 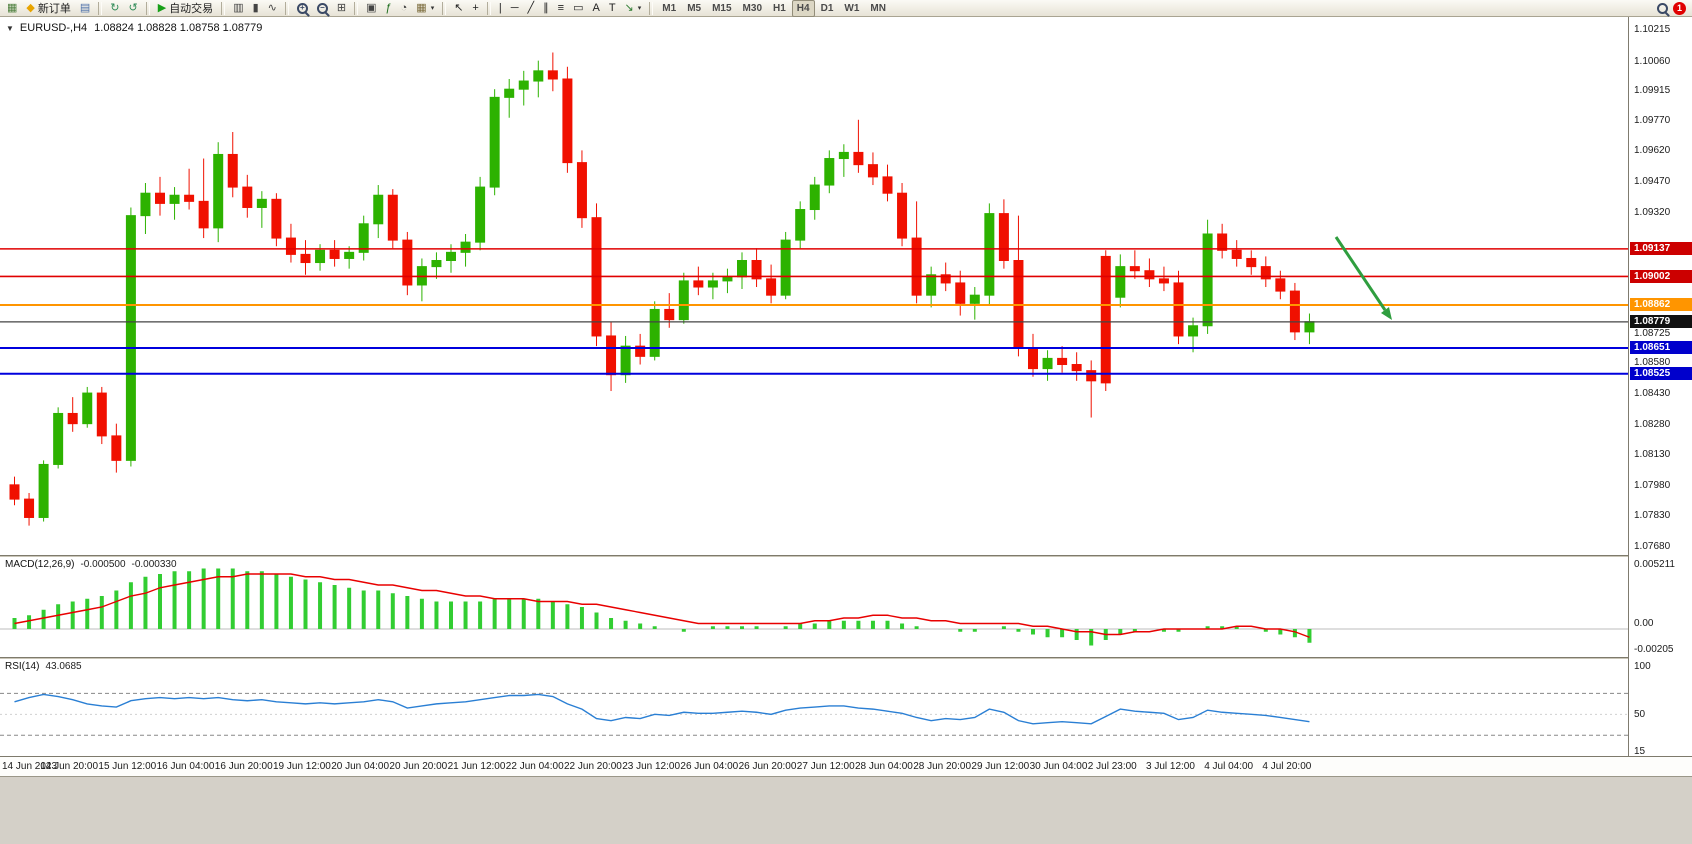 What do you see at coordinates (1652, 181) in the screenshot?
I see `price-axis-label: 1.09470` at bounding box center [1652, 181].